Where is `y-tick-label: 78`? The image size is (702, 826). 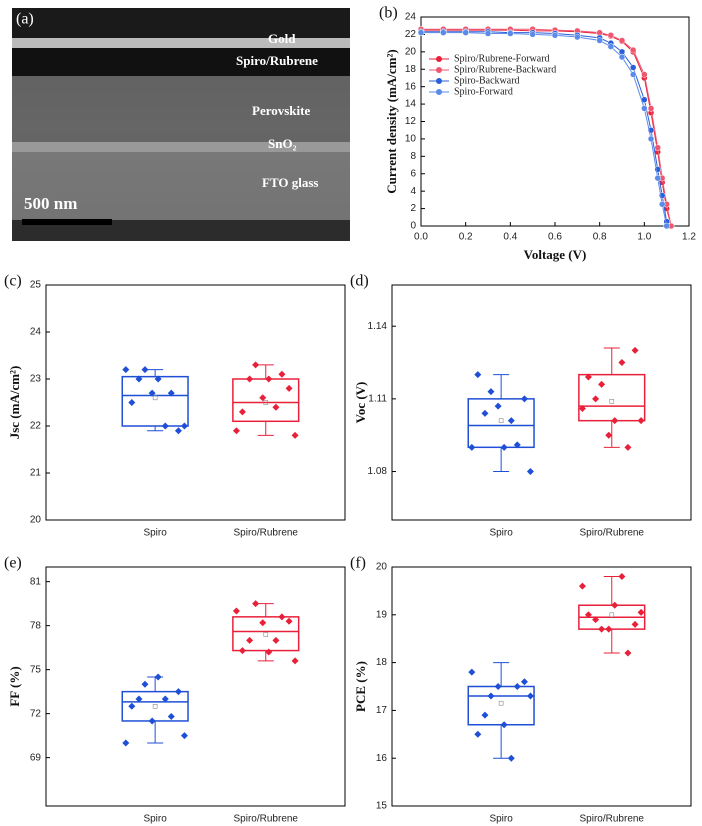
y-tick-label: 78 is located at coordinates (36, 625).